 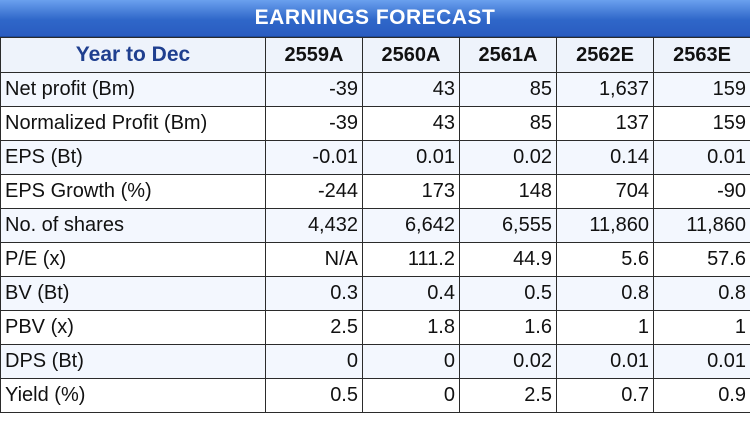 I want to click on row-value: -244, so click(x=314, y=191).